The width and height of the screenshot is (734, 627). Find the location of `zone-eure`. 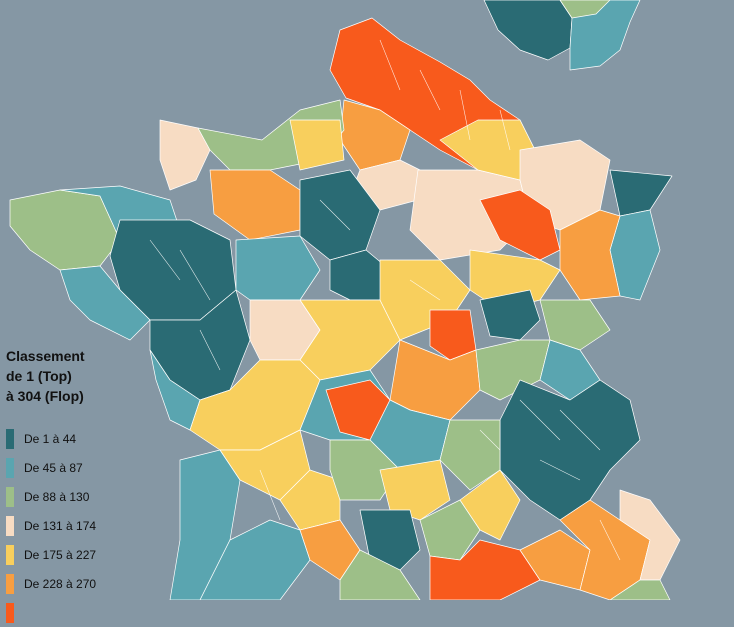

zone-eure is located at coordinates (317, 145).